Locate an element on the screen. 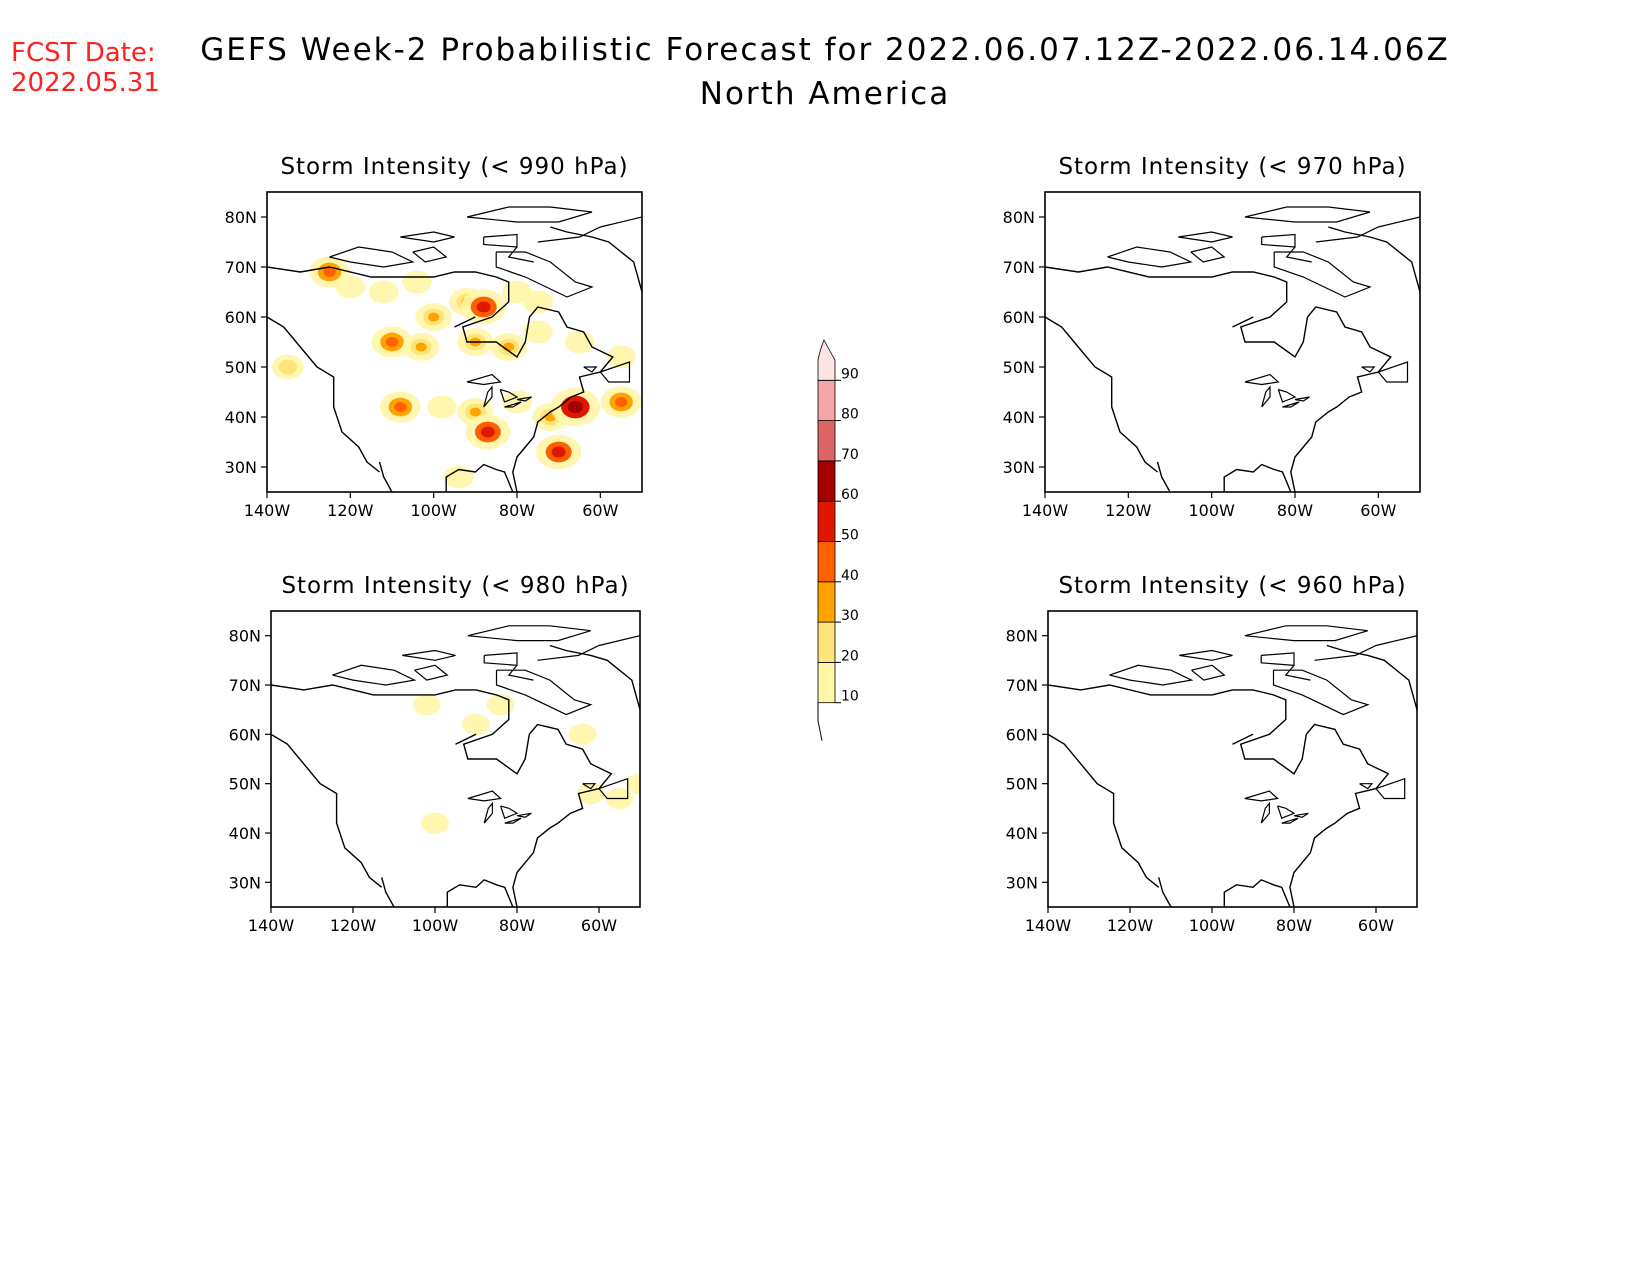 The width and height of the screenshot is (1650, 1275). map-area is located at coordinates (1232, 766).